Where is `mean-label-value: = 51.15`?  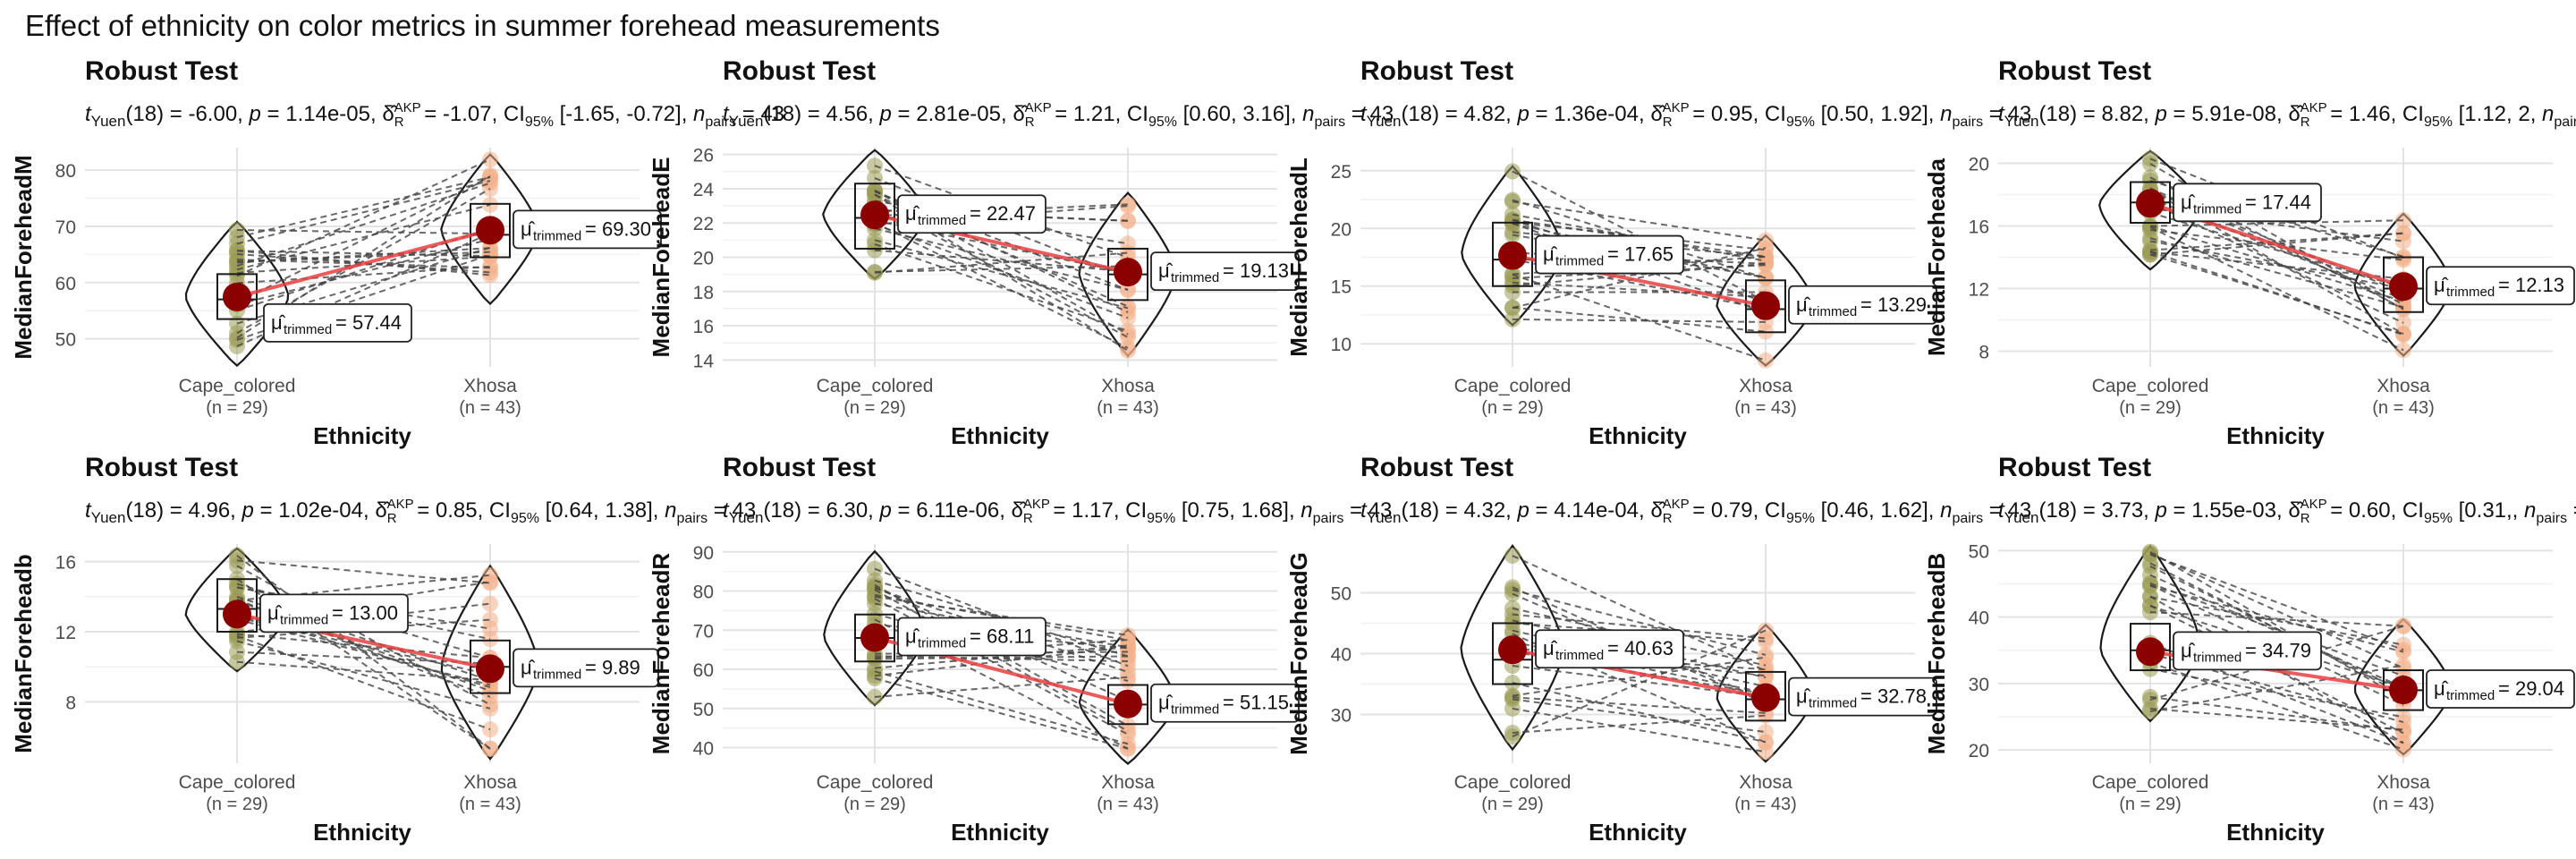
mean-label-value: = 51.15 is located at coordinates (1256, 703).